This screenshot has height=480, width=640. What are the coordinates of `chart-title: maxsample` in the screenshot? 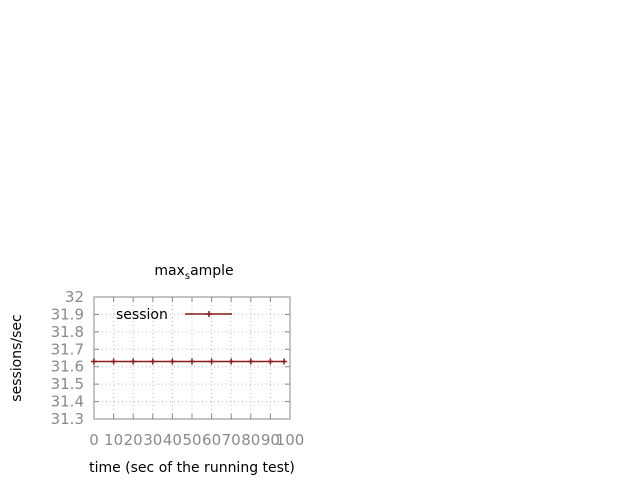 It's located at (193, 272).